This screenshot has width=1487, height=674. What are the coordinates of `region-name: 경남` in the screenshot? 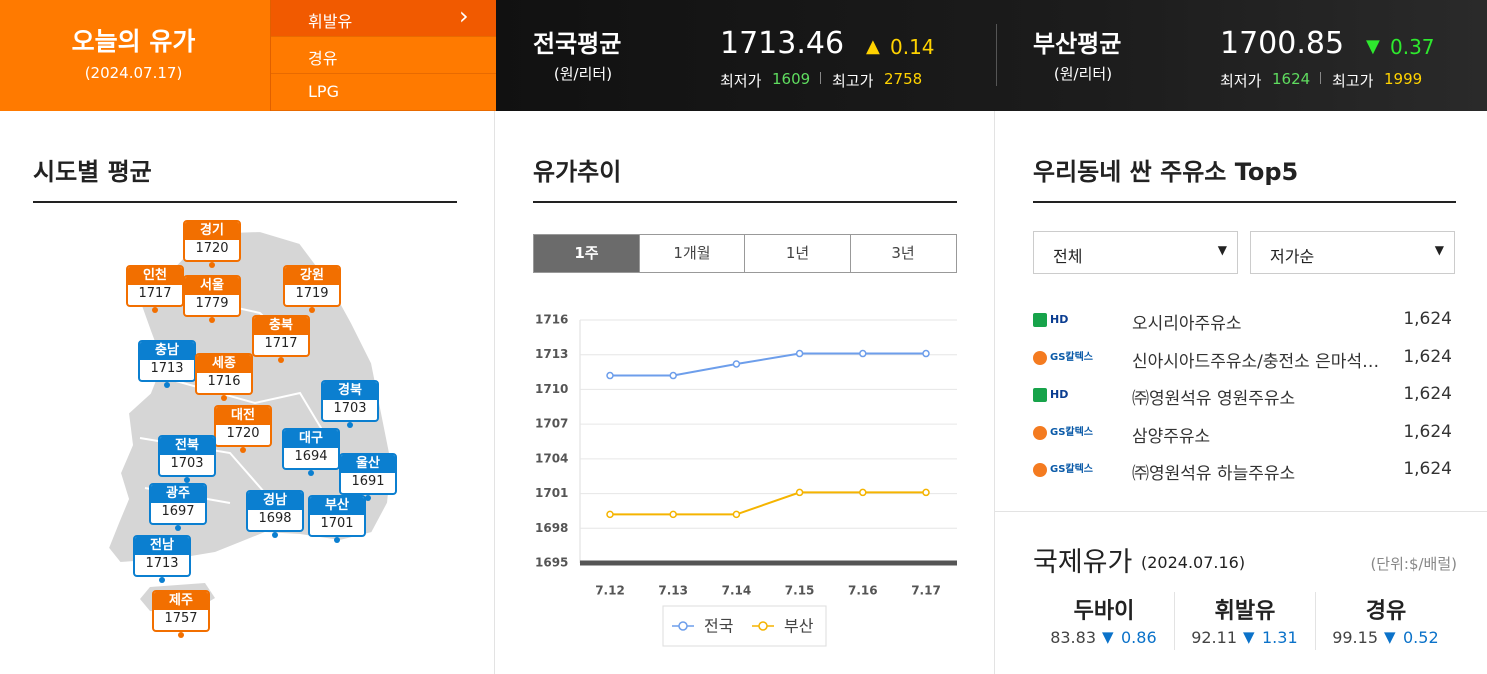 It's located at (275, 501).